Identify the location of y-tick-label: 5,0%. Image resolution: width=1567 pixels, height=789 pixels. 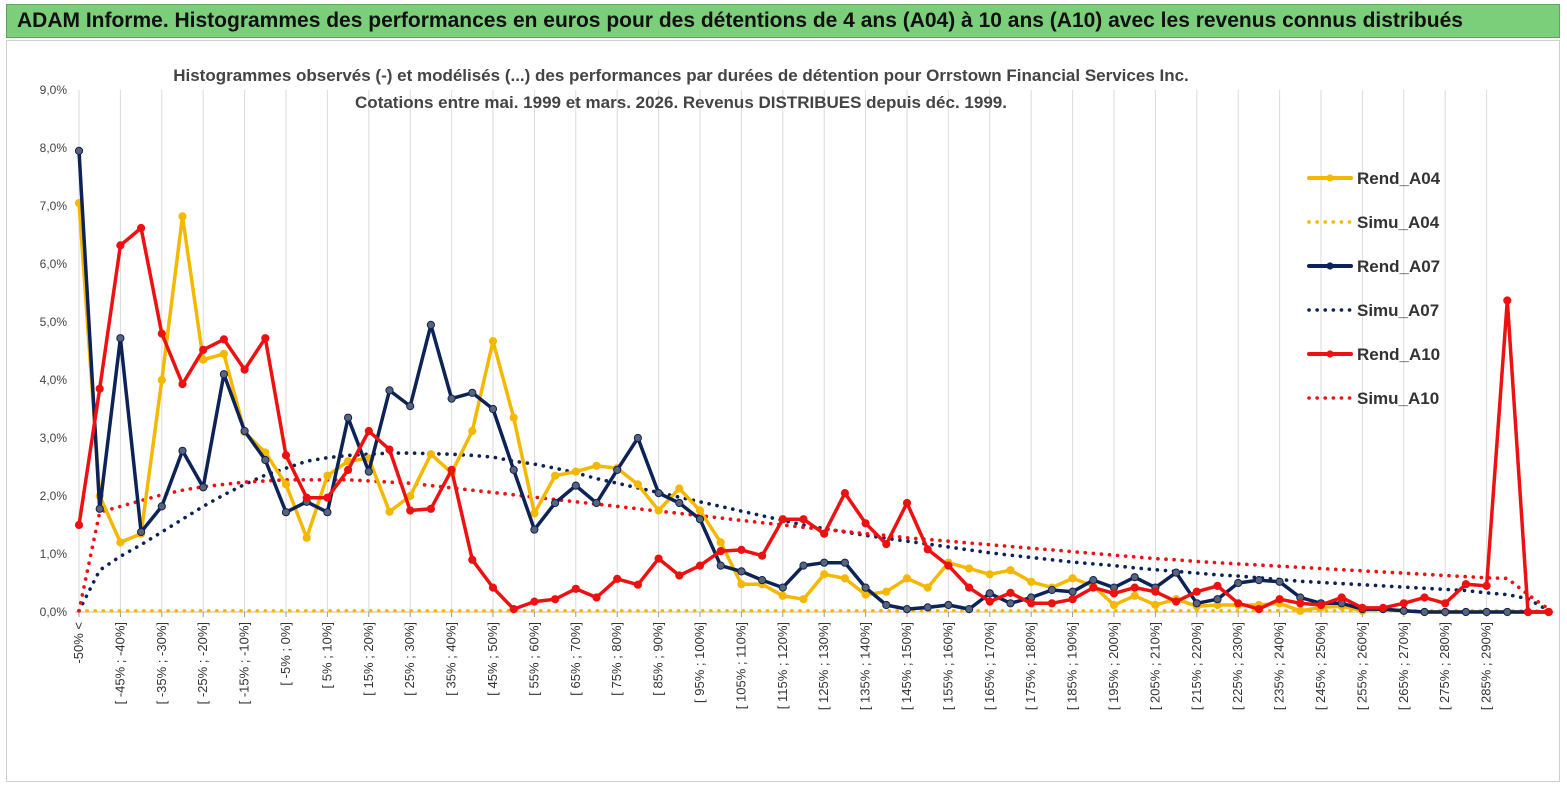
(54, 322).